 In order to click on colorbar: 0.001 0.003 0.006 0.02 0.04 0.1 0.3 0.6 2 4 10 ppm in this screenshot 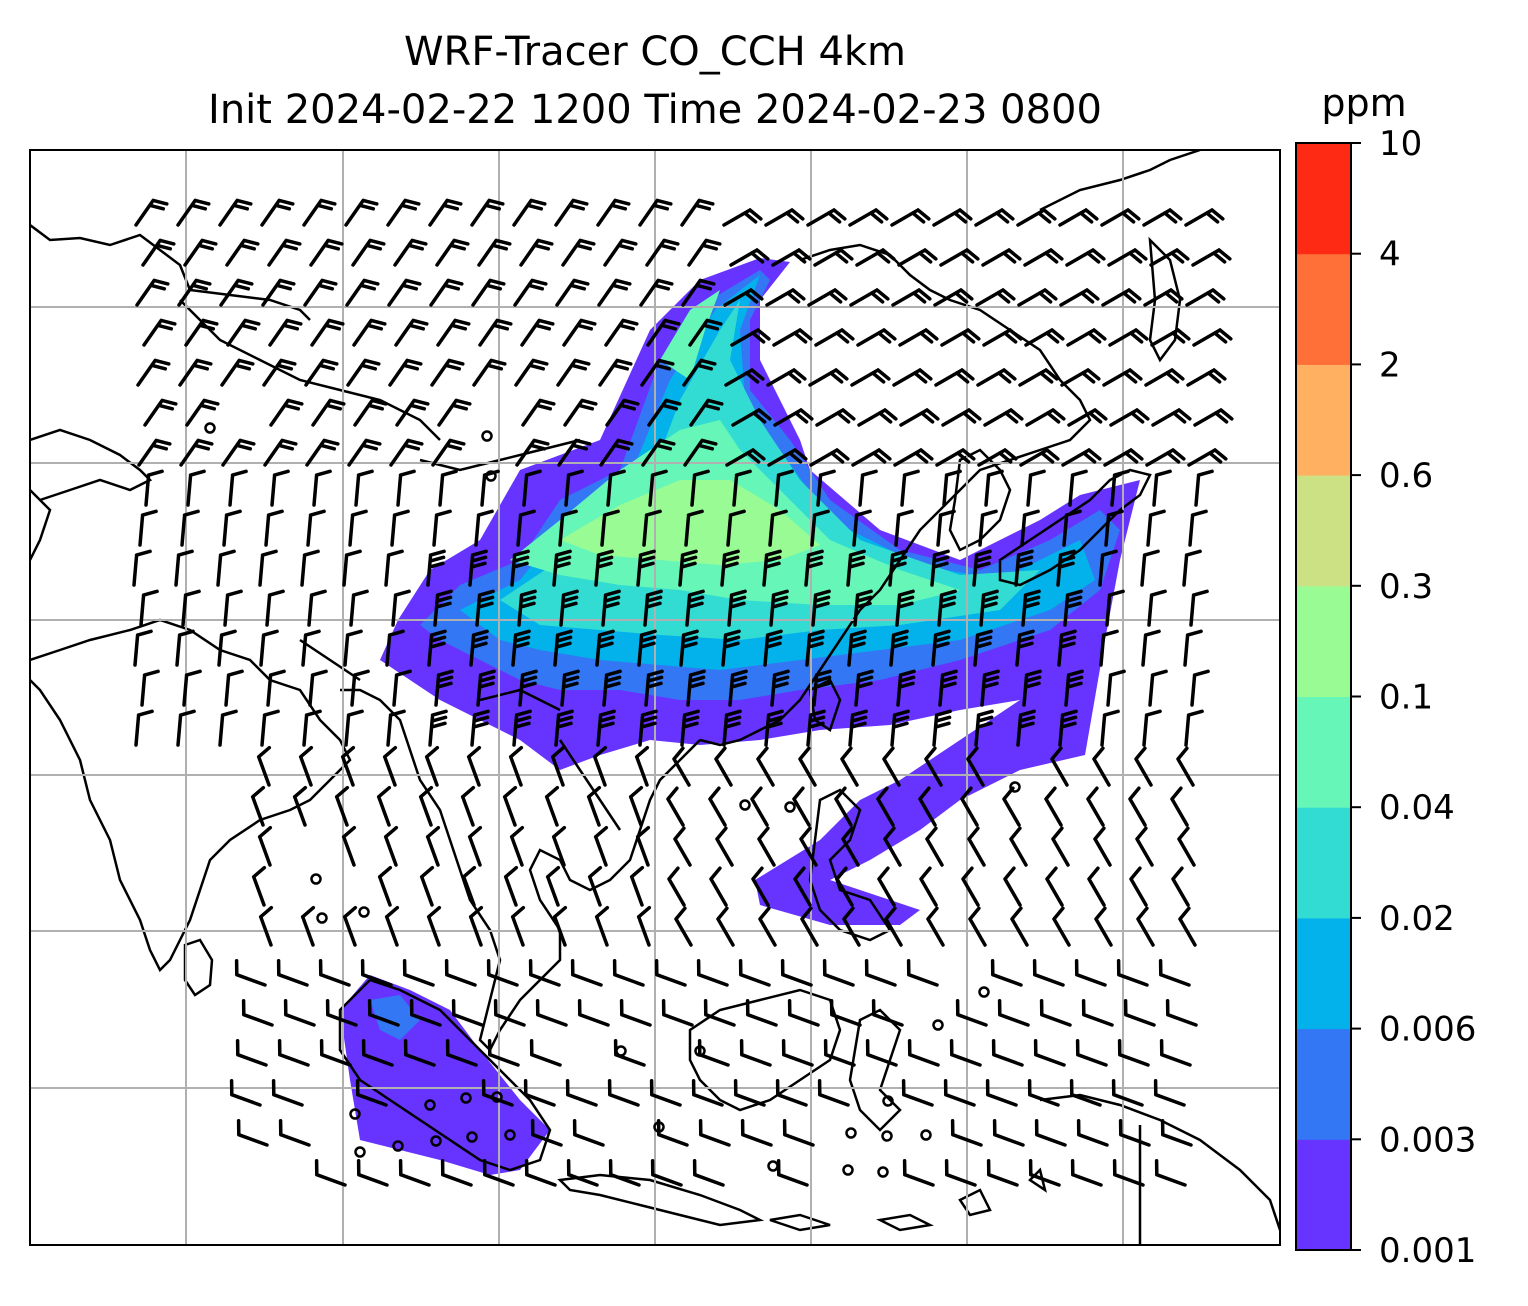, I will do `click(1385, 676)`.